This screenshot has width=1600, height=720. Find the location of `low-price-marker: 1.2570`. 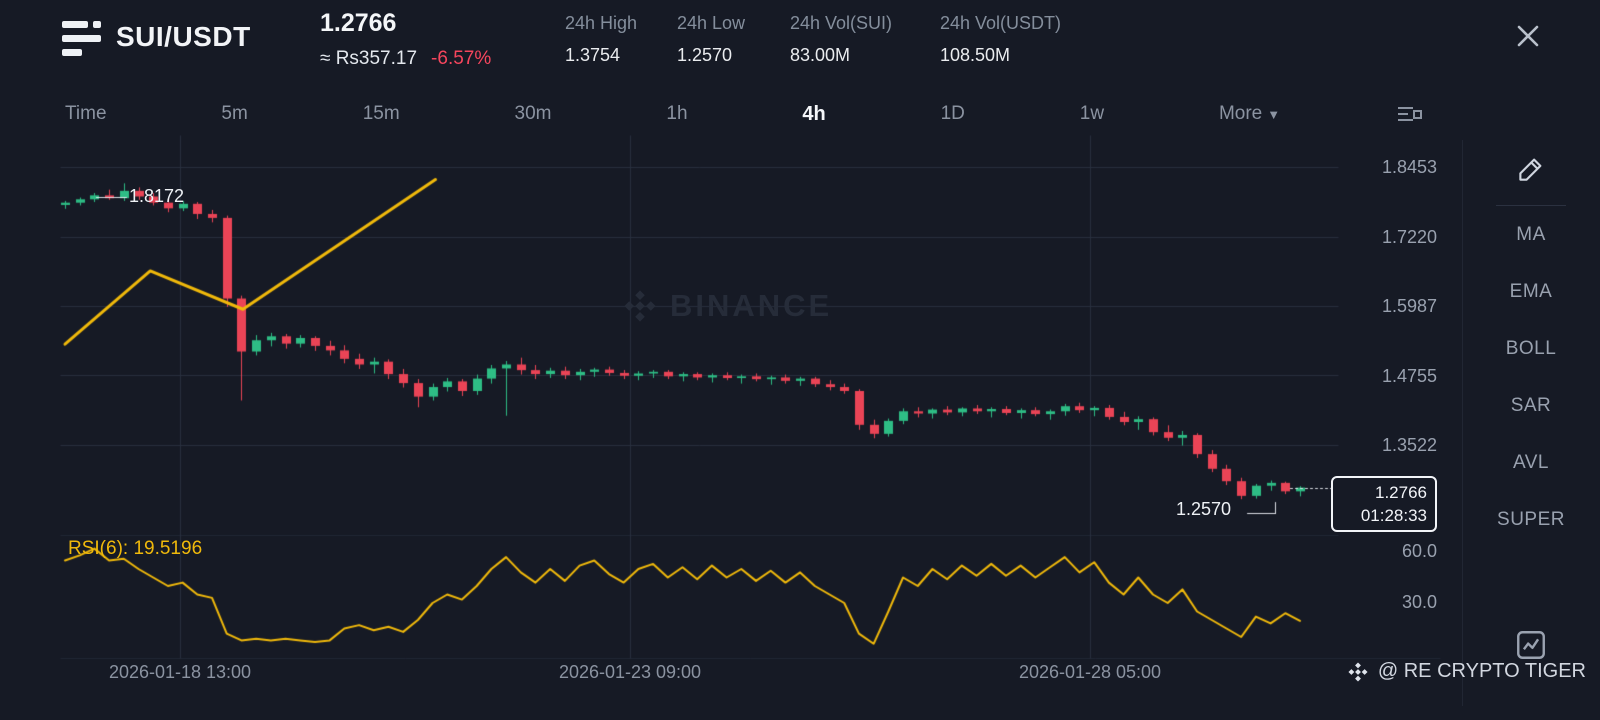

low-price-marker: 1.2570 is located at coordinates (1204, 509).